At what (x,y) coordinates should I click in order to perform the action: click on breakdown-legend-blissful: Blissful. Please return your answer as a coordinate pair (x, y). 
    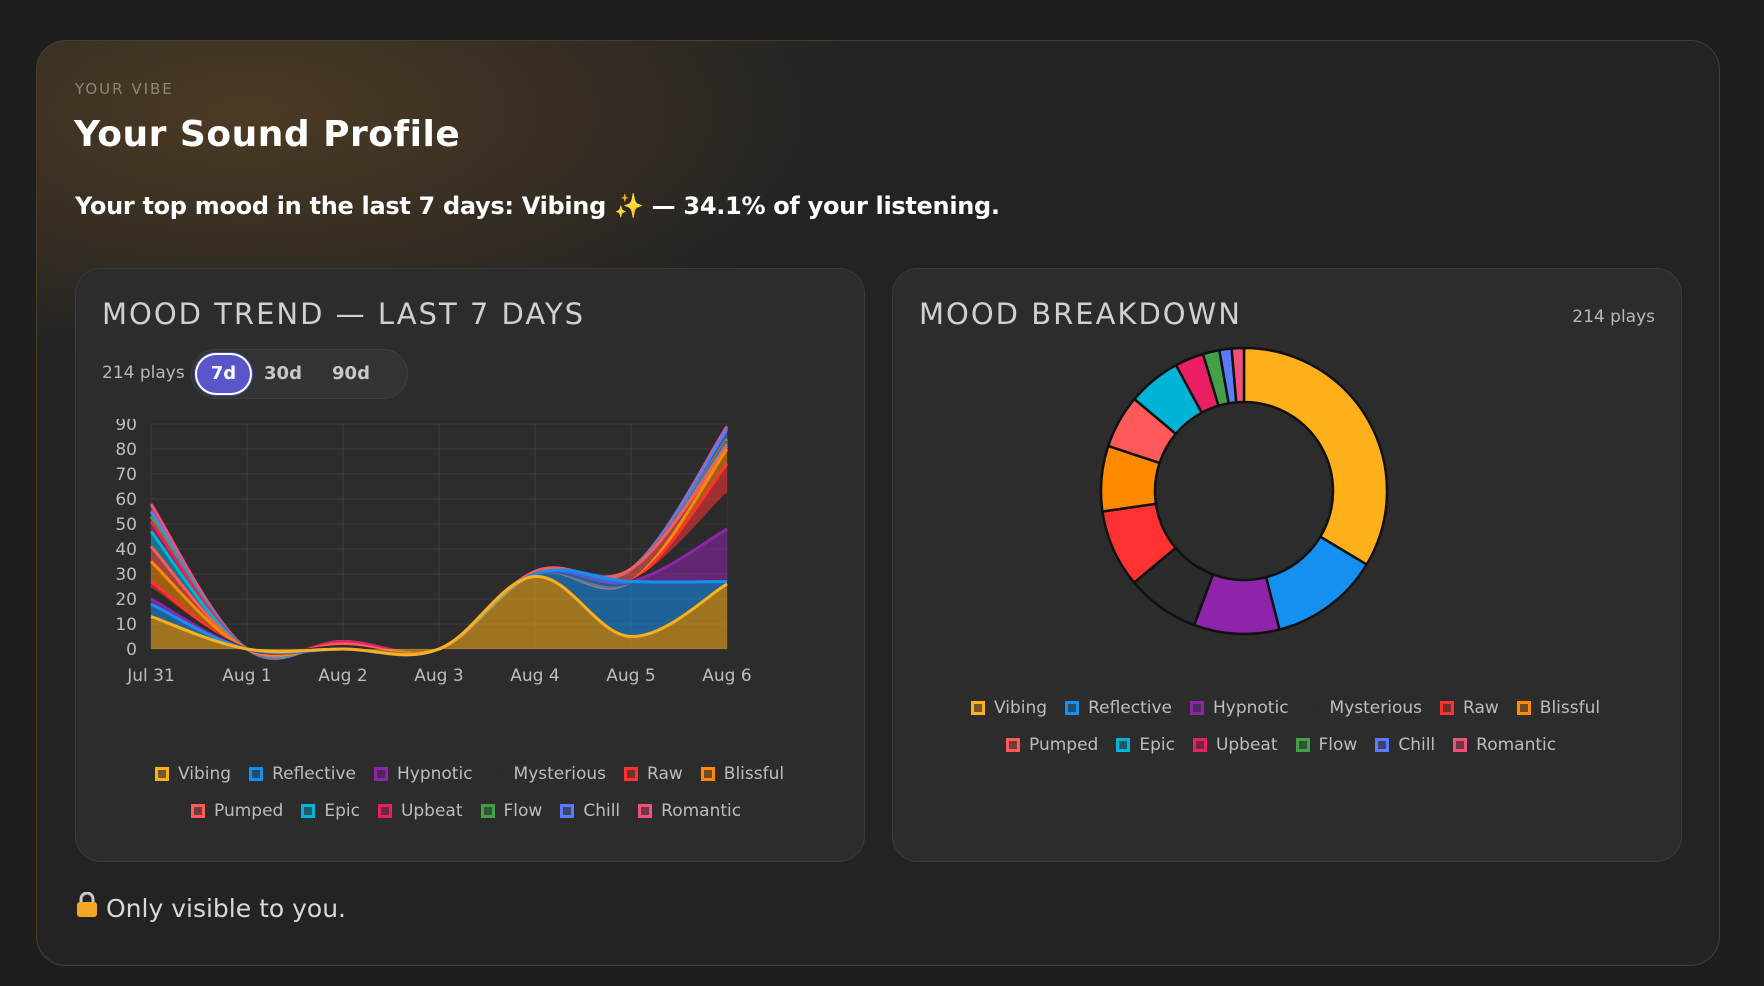
    Looking at the image, I should click on (1558, 708).